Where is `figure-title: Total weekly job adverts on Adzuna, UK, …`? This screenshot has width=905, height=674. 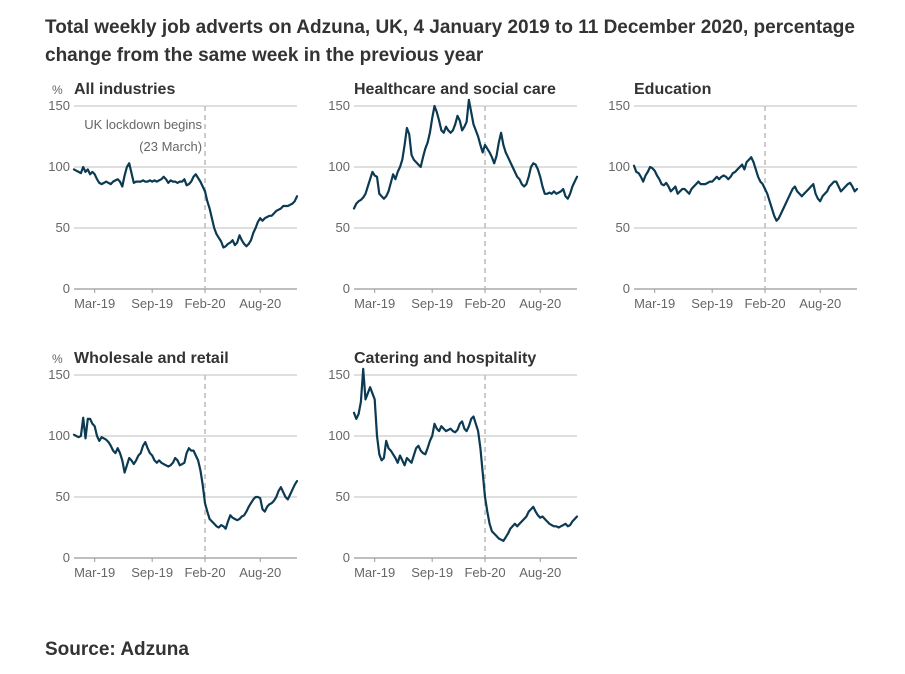 figure-title: Total weekly job adverts on Adzuna, UK, … is located at coordinates (450, 41).